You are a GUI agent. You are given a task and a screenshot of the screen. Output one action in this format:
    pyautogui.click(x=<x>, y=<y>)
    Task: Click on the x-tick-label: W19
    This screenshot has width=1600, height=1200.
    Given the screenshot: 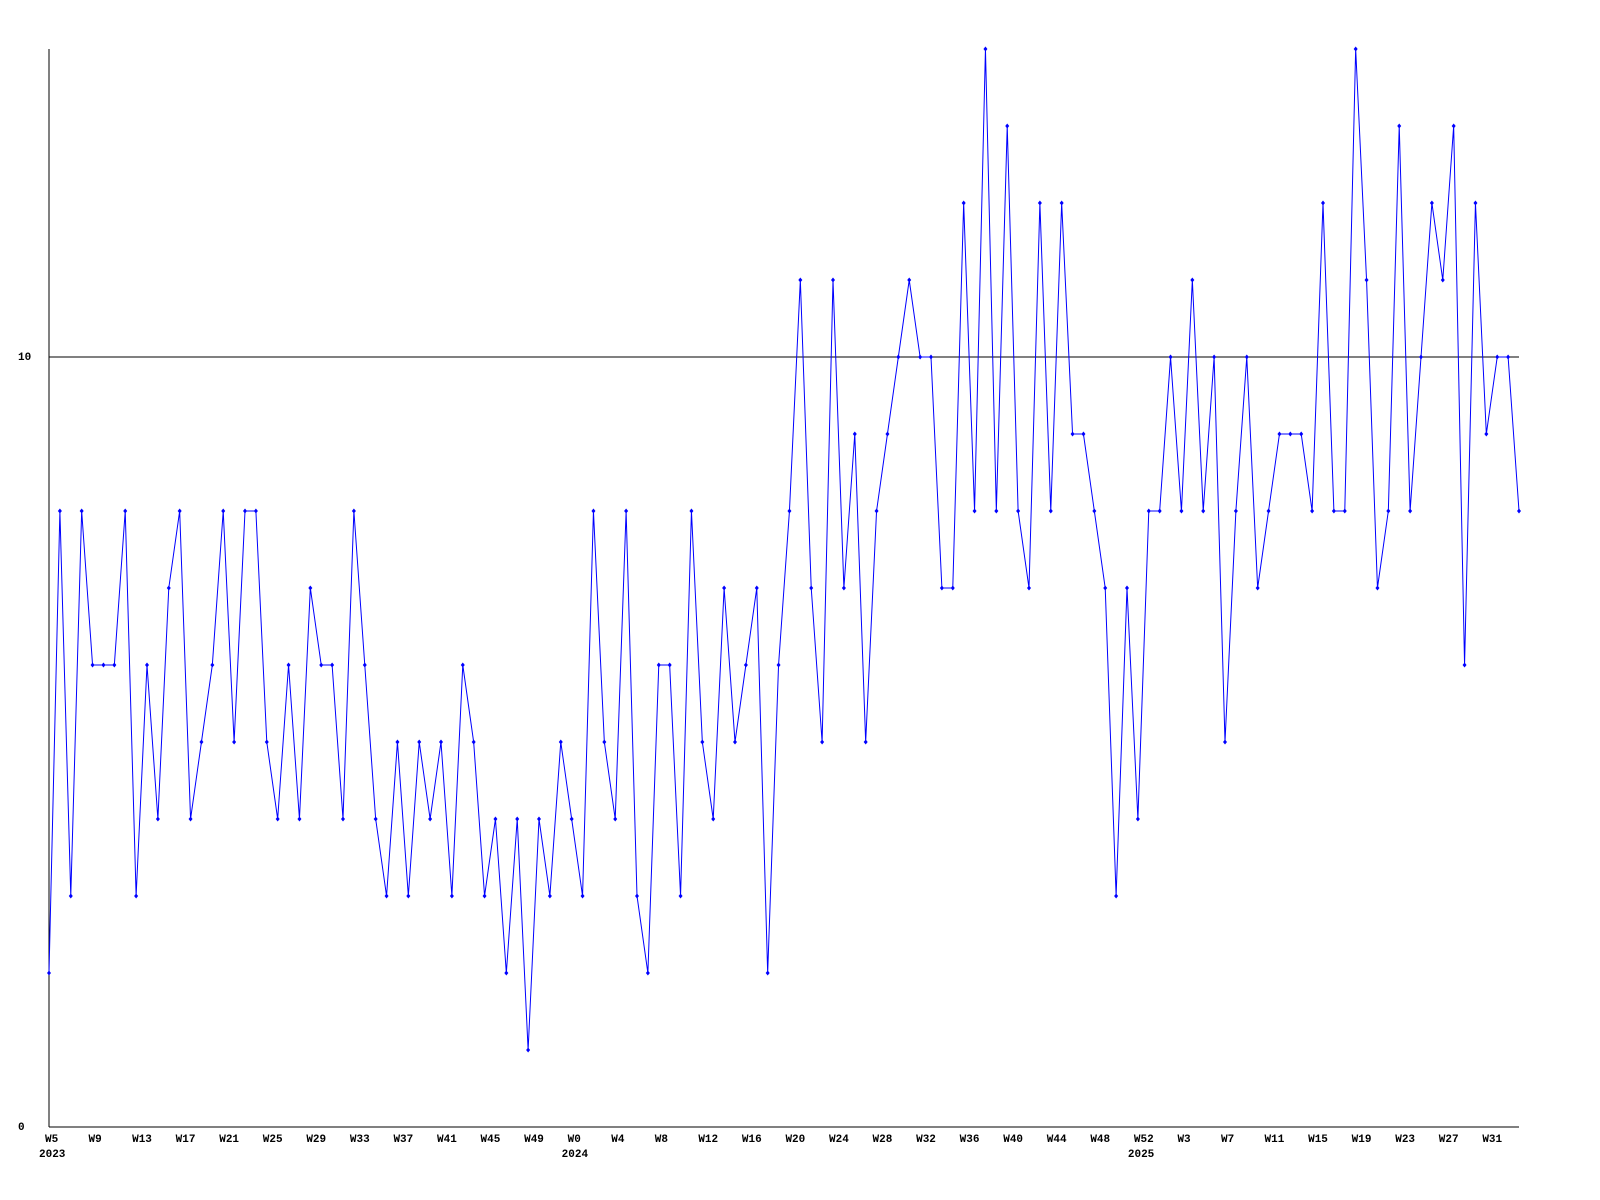 What is the action you would take?
    pyautogui.click(x=1362, y=1140)
    